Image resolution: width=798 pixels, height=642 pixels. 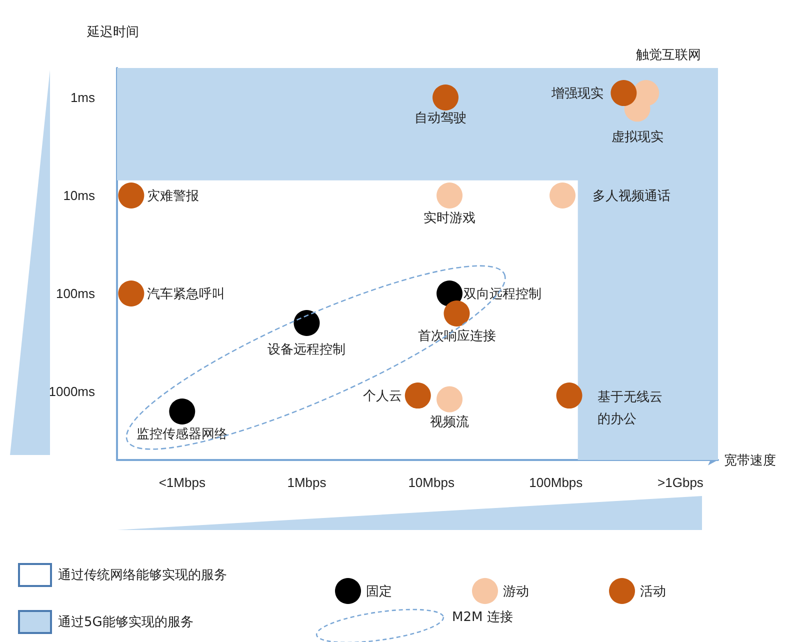 I want to click on legend-label: 固定, so click(x=379, y=591).